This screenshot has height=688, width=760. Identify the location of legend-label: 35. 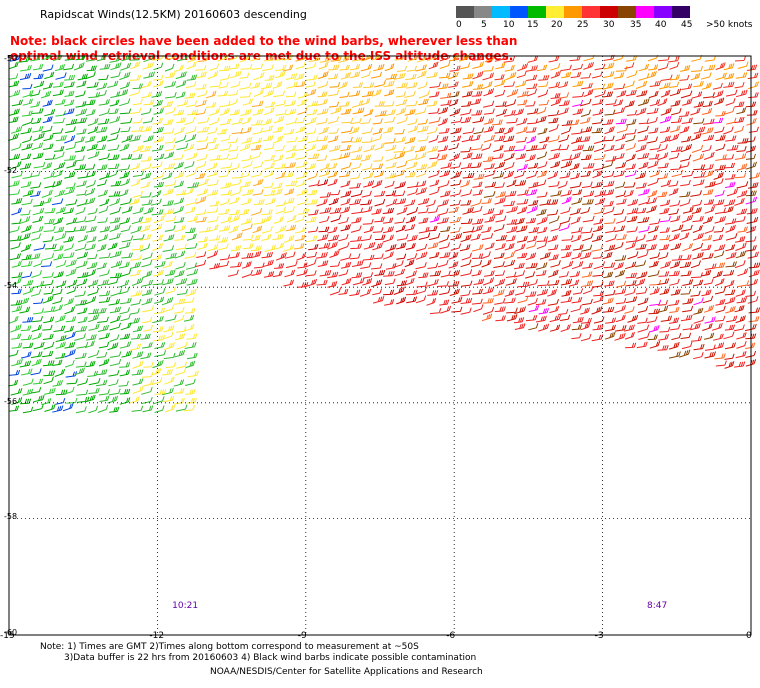
(636, 25).